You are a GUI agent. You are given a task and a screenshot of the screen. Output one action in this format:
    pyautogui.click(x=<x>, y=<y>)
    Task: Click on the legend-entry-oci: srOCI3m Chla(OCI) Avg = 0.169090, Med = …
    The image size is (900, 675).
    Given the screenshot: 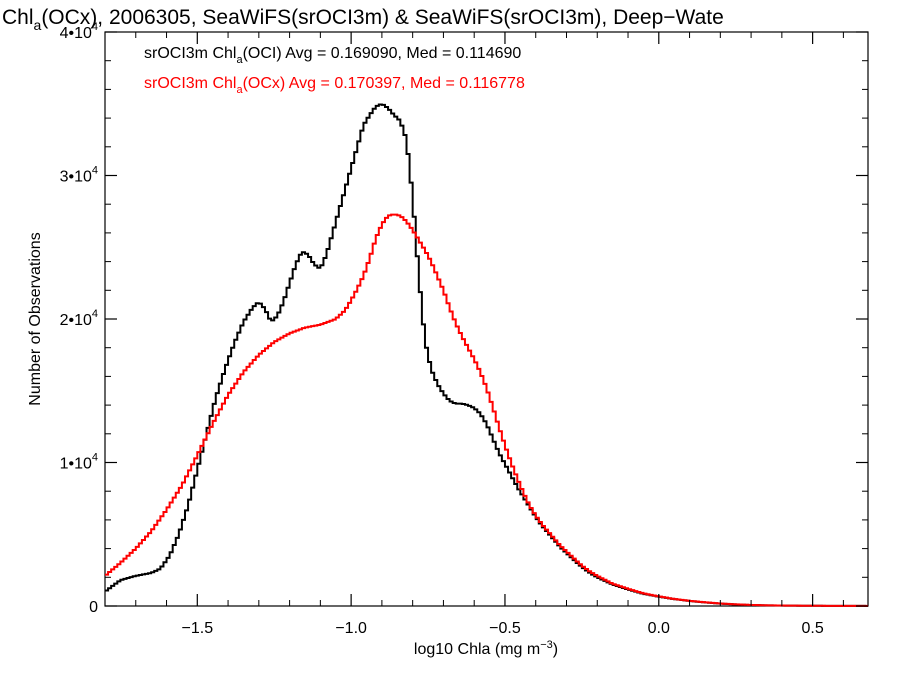 What is the action you would take?
    pyautogui.click(x=332, y=55)
    